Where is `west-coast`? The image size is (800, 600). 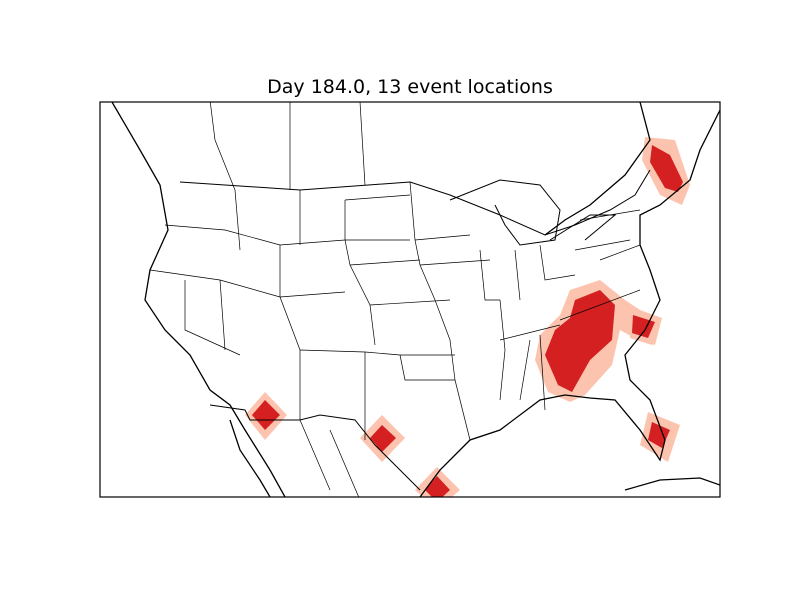 west-coast is located at coordinates (198, 299).